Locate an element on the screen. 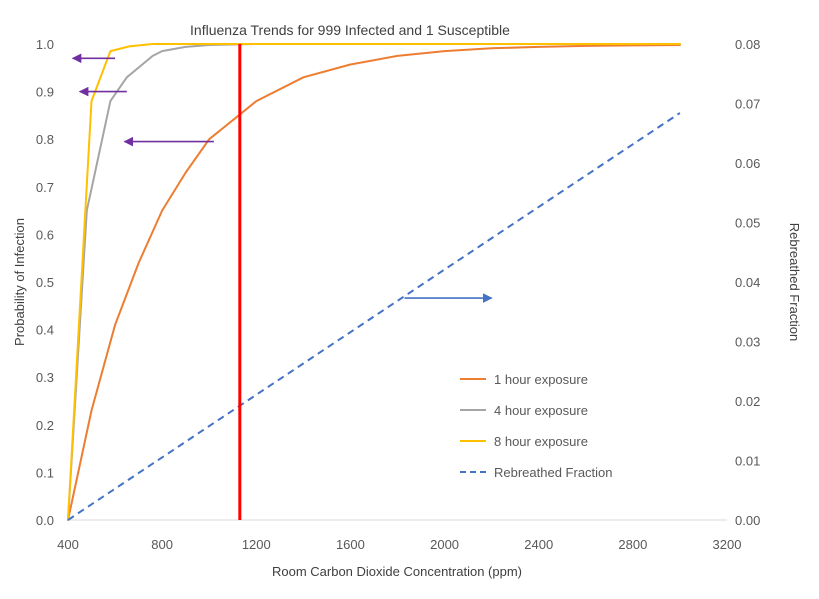 Image resolution: width=819 pixels, height=599 pixels. legend-label-2: 8 hour exposure is located at coordinates (541, 441).